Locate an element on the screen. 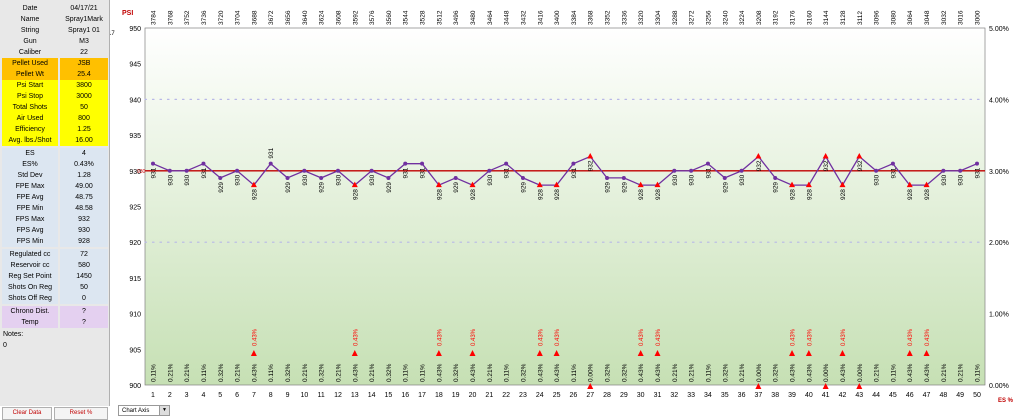  shot-number-label: 10 is located at coordinates (304, 395).